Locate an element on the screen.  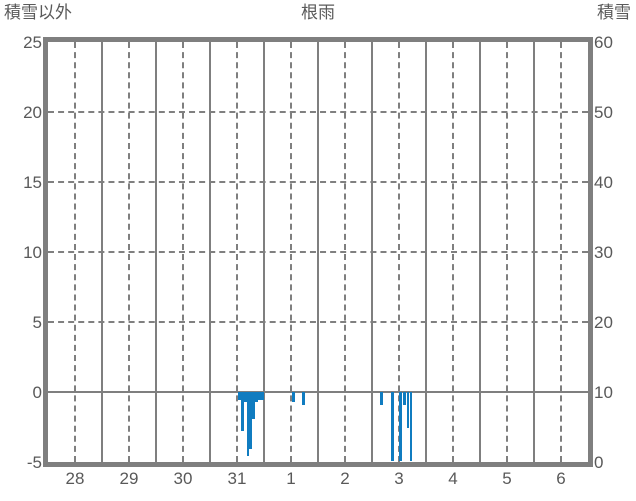
right-axis-tick-label: 30 is located at coordinates (603, 252).